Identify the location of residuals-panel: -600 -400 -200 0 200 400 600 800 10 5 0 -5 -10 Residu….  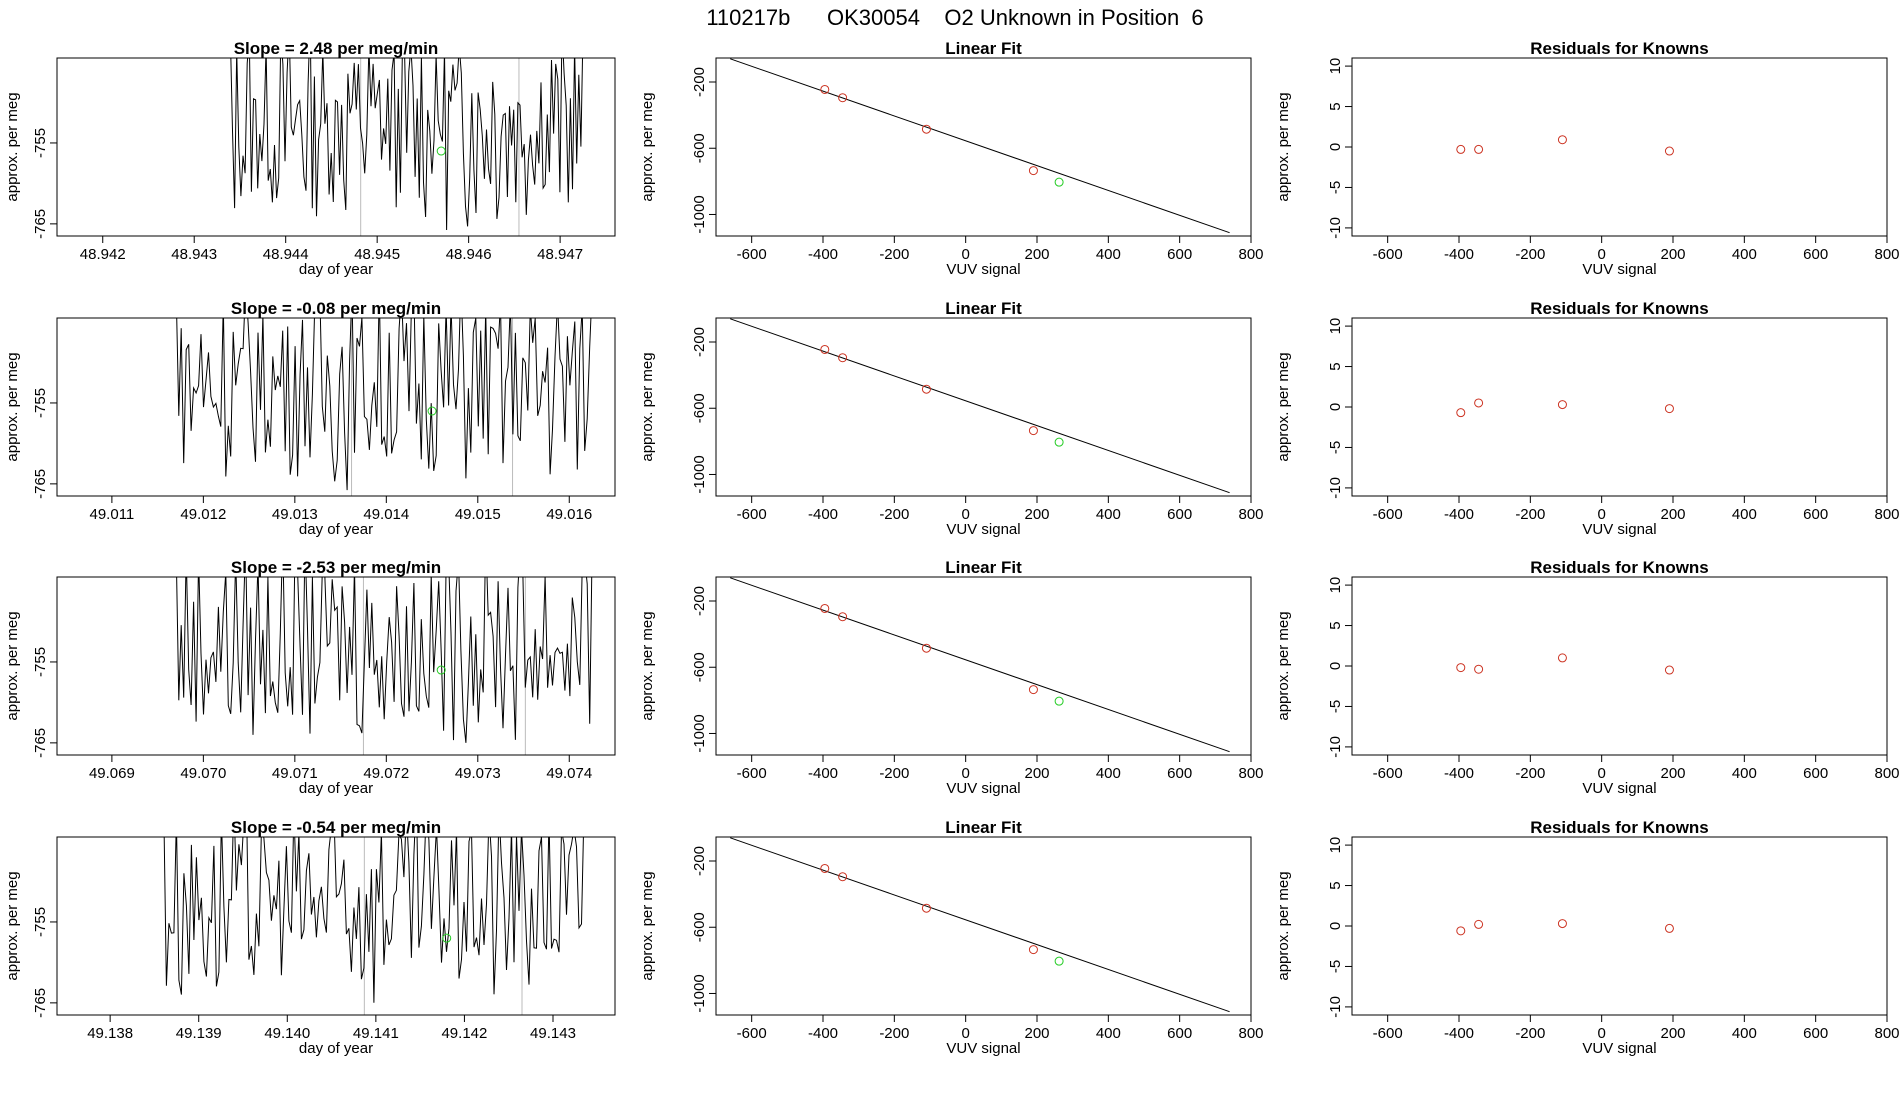
(1587, 937).